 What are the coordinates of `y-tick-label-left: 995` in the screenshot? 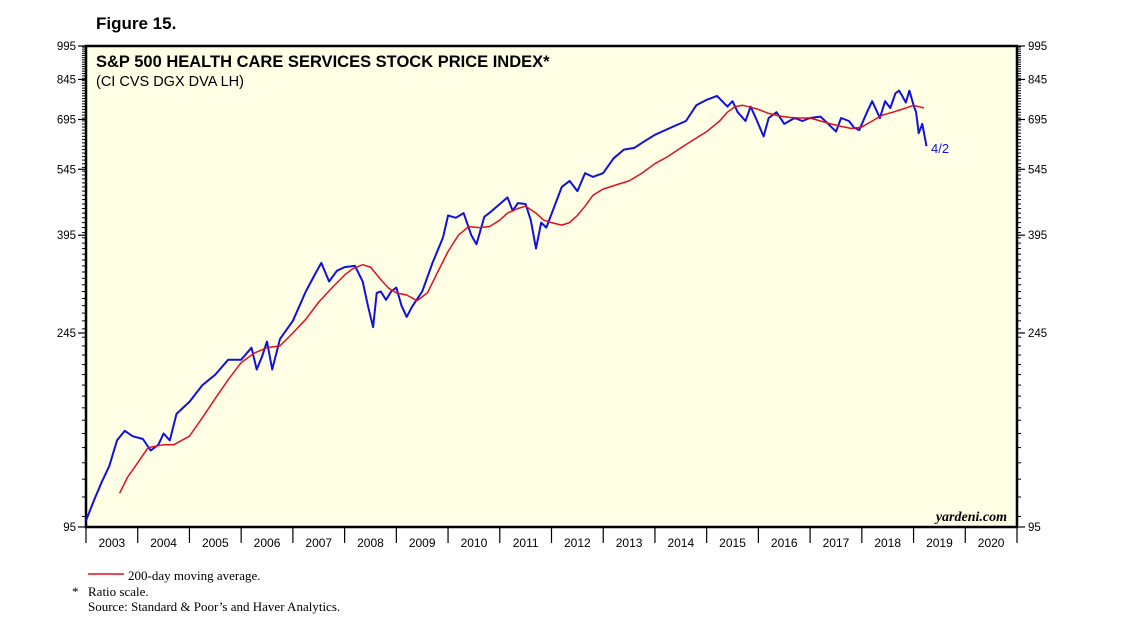 It's located at (66, 47).